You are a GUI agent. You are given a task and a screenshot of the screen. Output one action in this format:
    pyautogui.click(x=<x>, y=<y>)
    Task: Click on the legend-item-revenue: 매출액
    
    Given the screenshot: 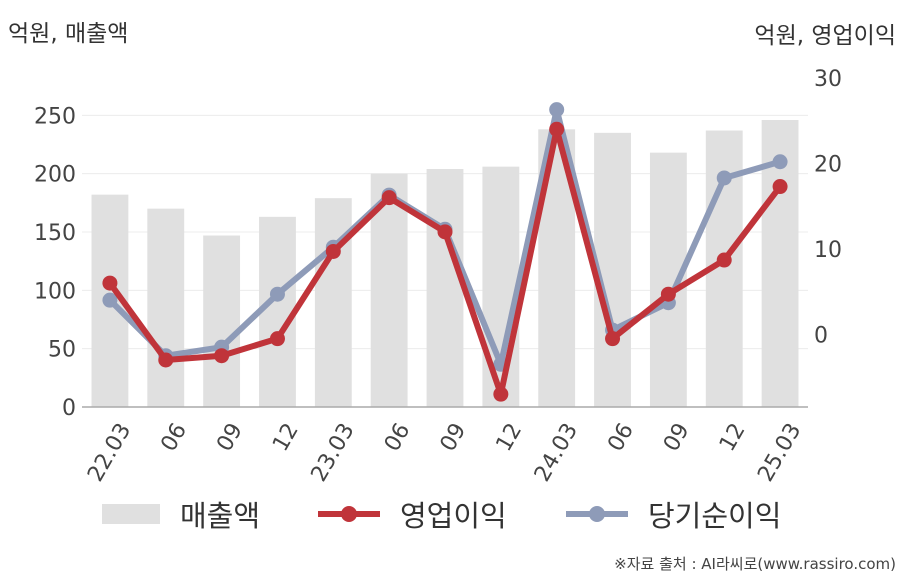 What is the action you would take?
    pyautogui.click(x=181, y=514)
    